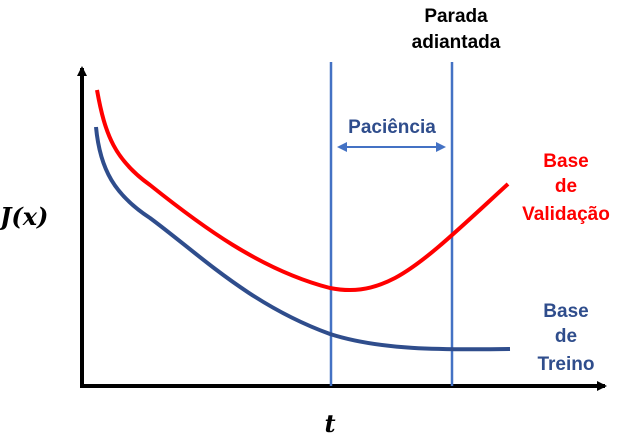  I want to click on train-label-line3: Treino, so click(565, 364).